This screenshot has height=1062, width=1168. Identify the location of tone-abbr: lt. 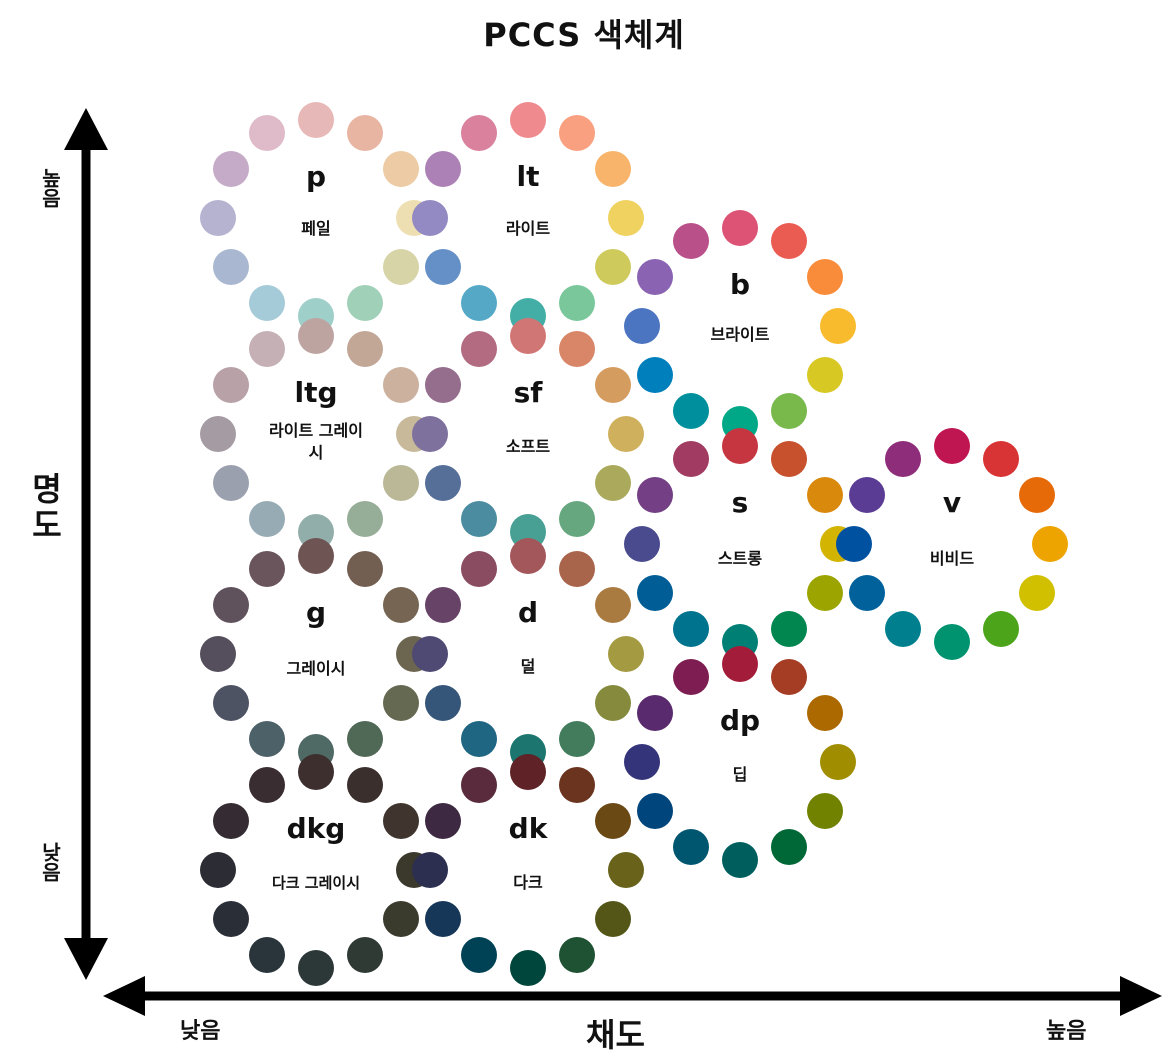
(528, 176).